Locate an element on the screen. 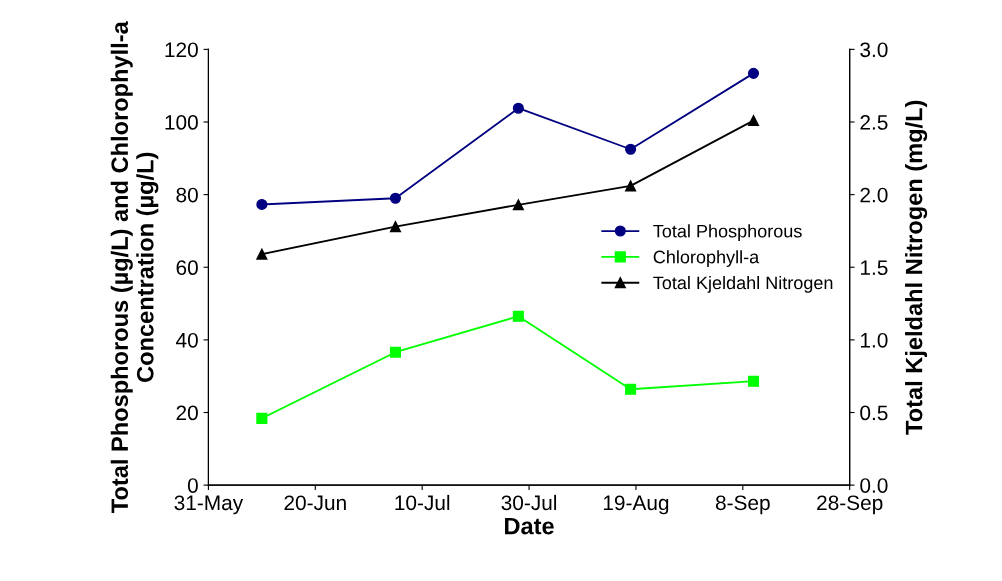 Image resolution: width=1002 pixels, height=581 pixels. y2-tick-label: 2.0 is located at coordinates (874, 195).